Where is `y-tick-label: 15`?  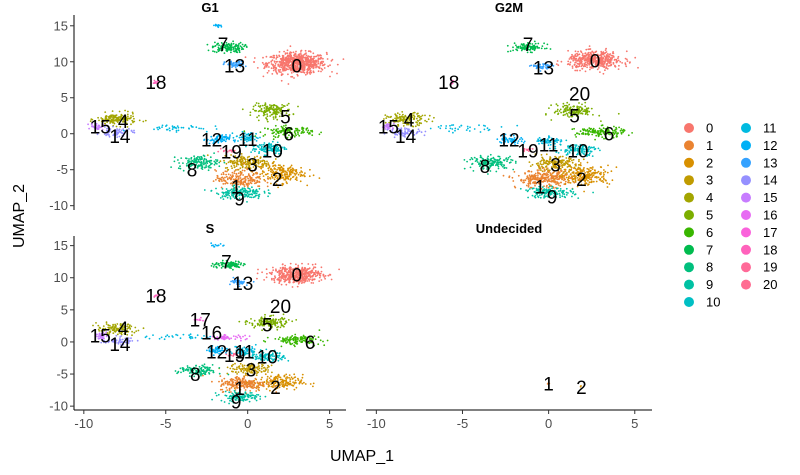
y-tick-label: 15 is located at coordinates (61, 25).